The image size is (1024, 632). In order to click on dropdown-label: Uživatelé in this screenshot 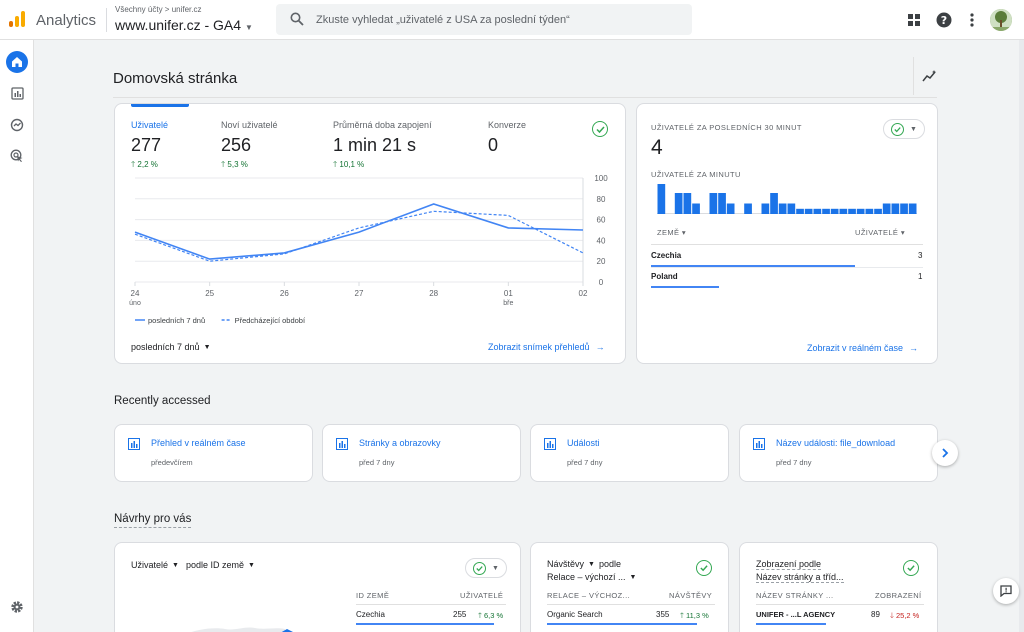, I will do `click(150, 565)`.